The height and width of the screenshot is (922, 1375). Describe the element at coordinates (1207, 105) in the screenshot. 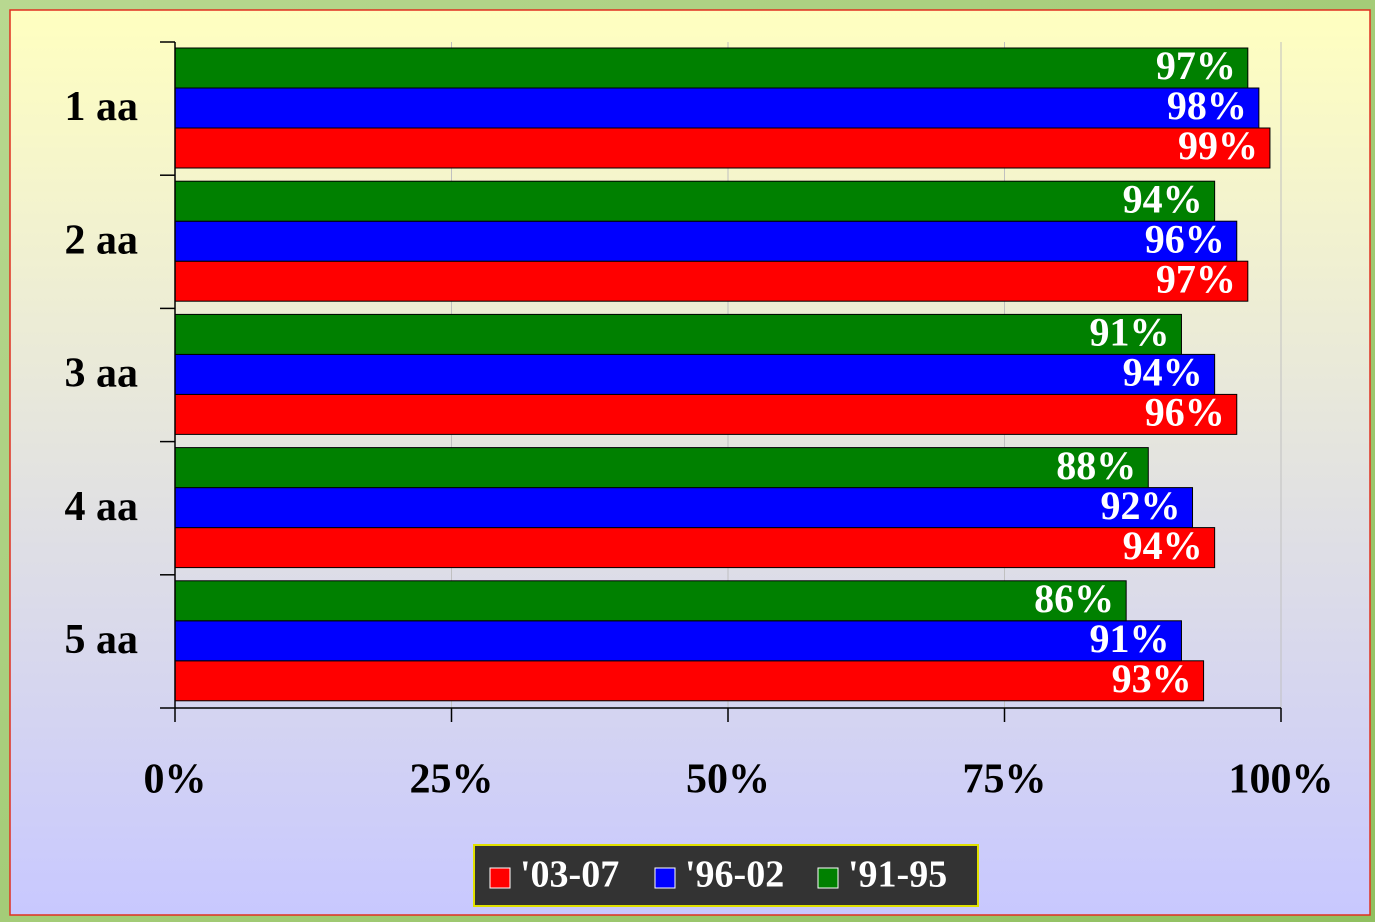

I see `value-label: 98%` at that location.